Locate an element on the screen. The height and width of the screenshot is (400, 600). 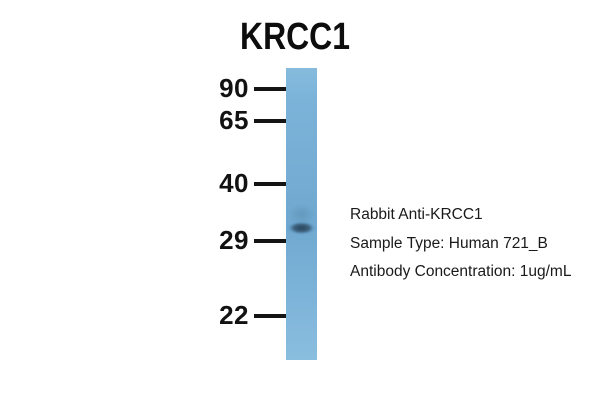
mw-marker-90: 90 is located at coordinates (239, 88).